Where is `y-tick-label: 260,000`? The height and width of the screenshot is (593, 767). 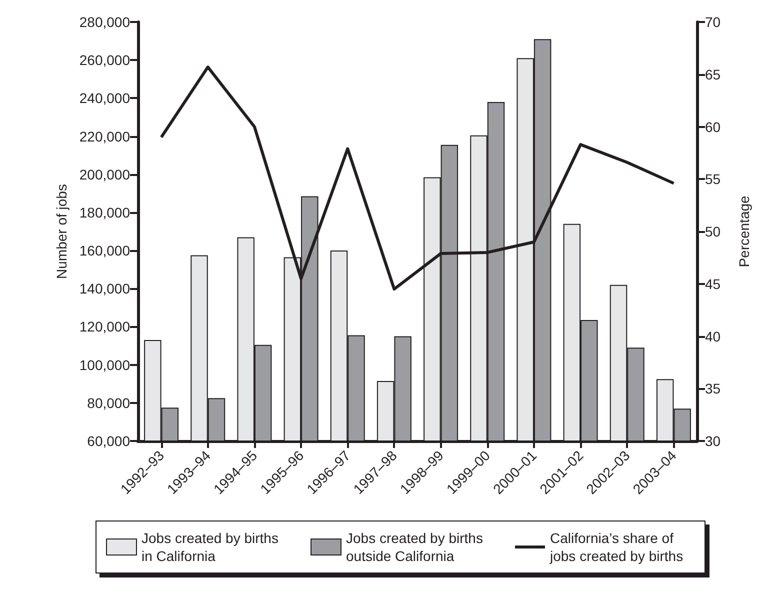
y-tick-label: 260,000 is located at coordinates (104, 60).